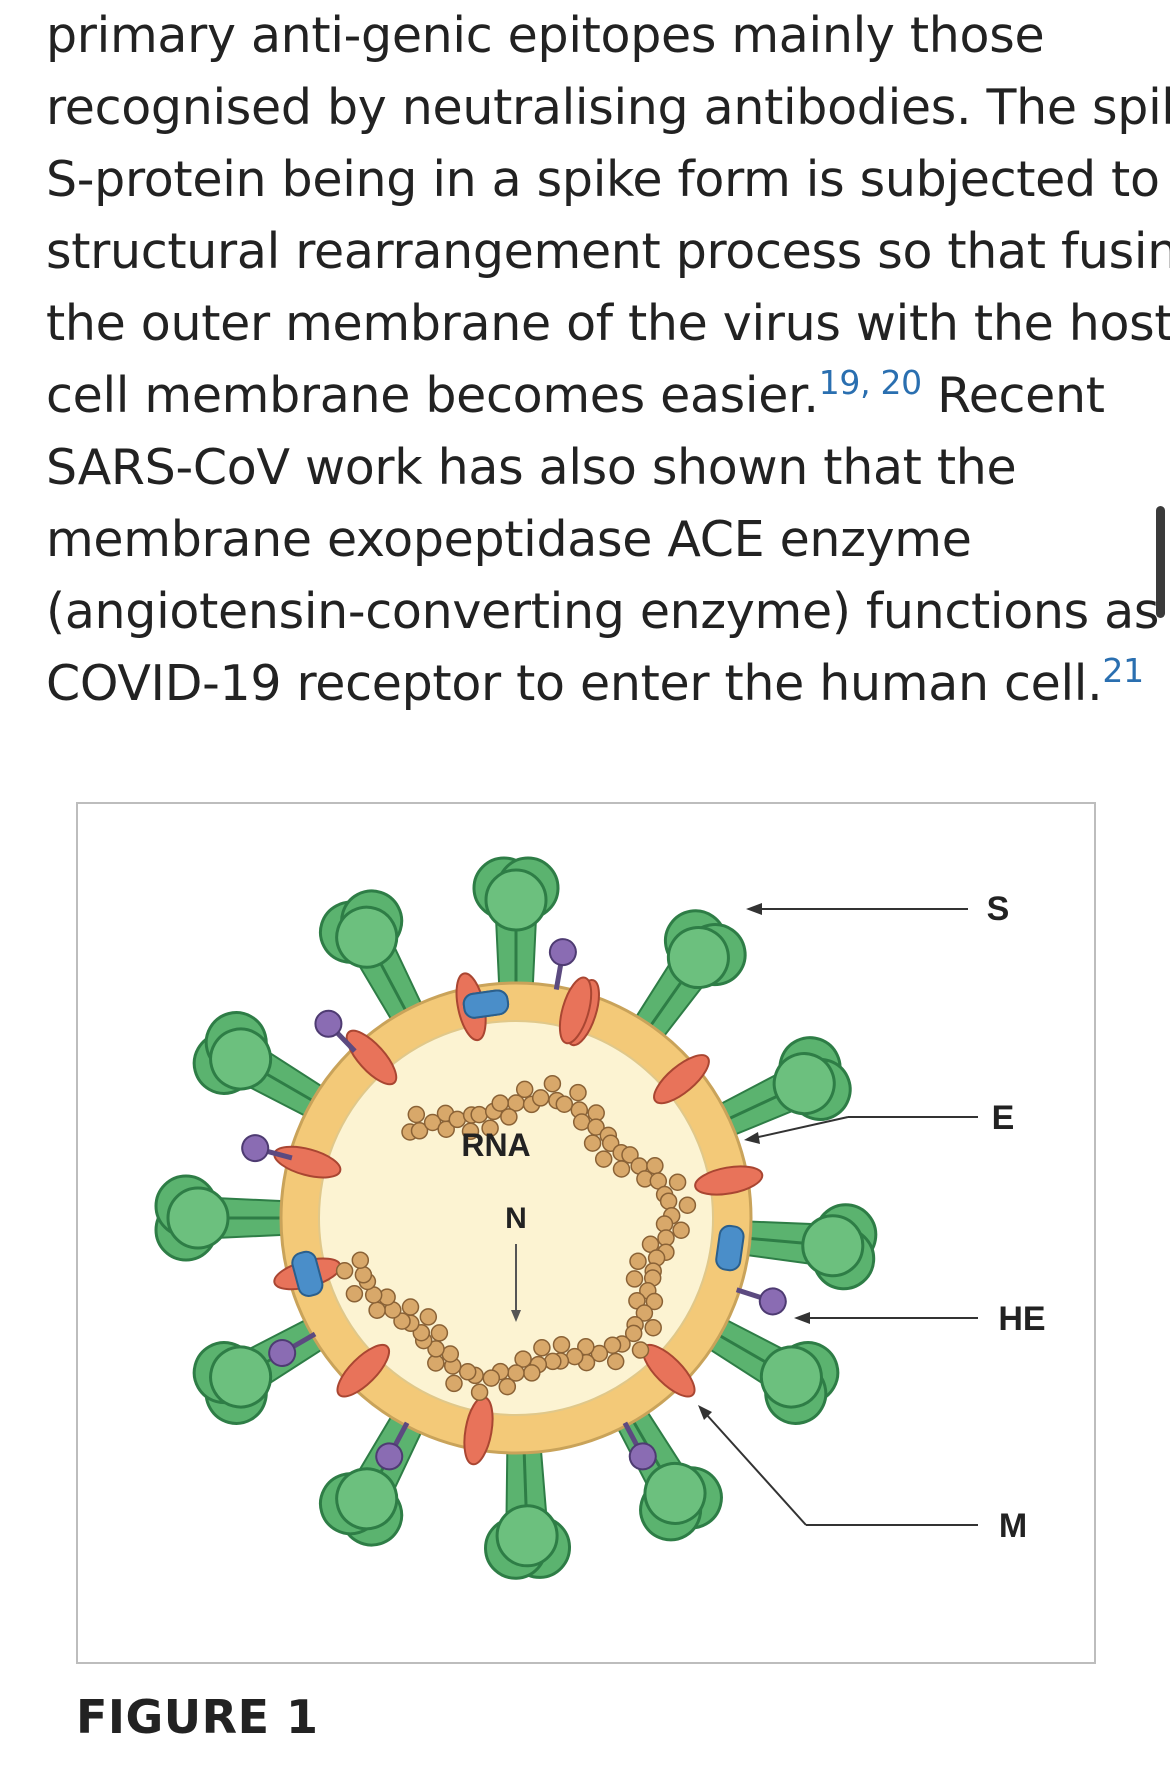 The height and width of the screenshot is (1783, 1170). Describe the element at coordinates (531, 467) in the screenshot. I see `text-line: SARS-CoV work has also shown that the` at that location.